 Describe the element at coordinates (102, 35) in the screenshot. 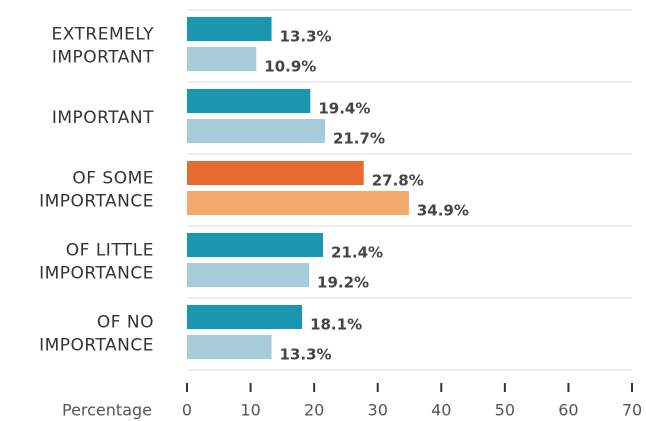

I see `category-label: EXTREMELY` at that location.